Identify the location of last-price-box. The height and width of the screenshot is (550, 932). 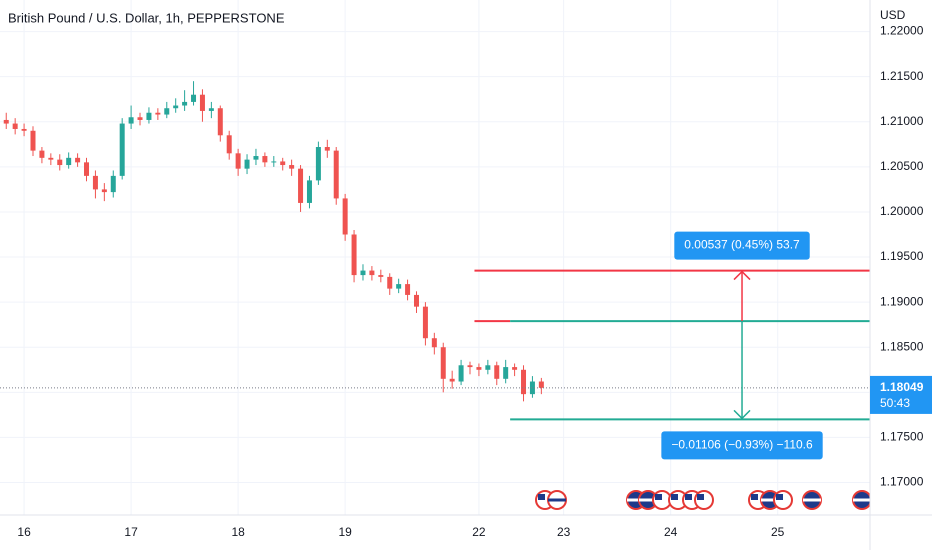
(901, 394).